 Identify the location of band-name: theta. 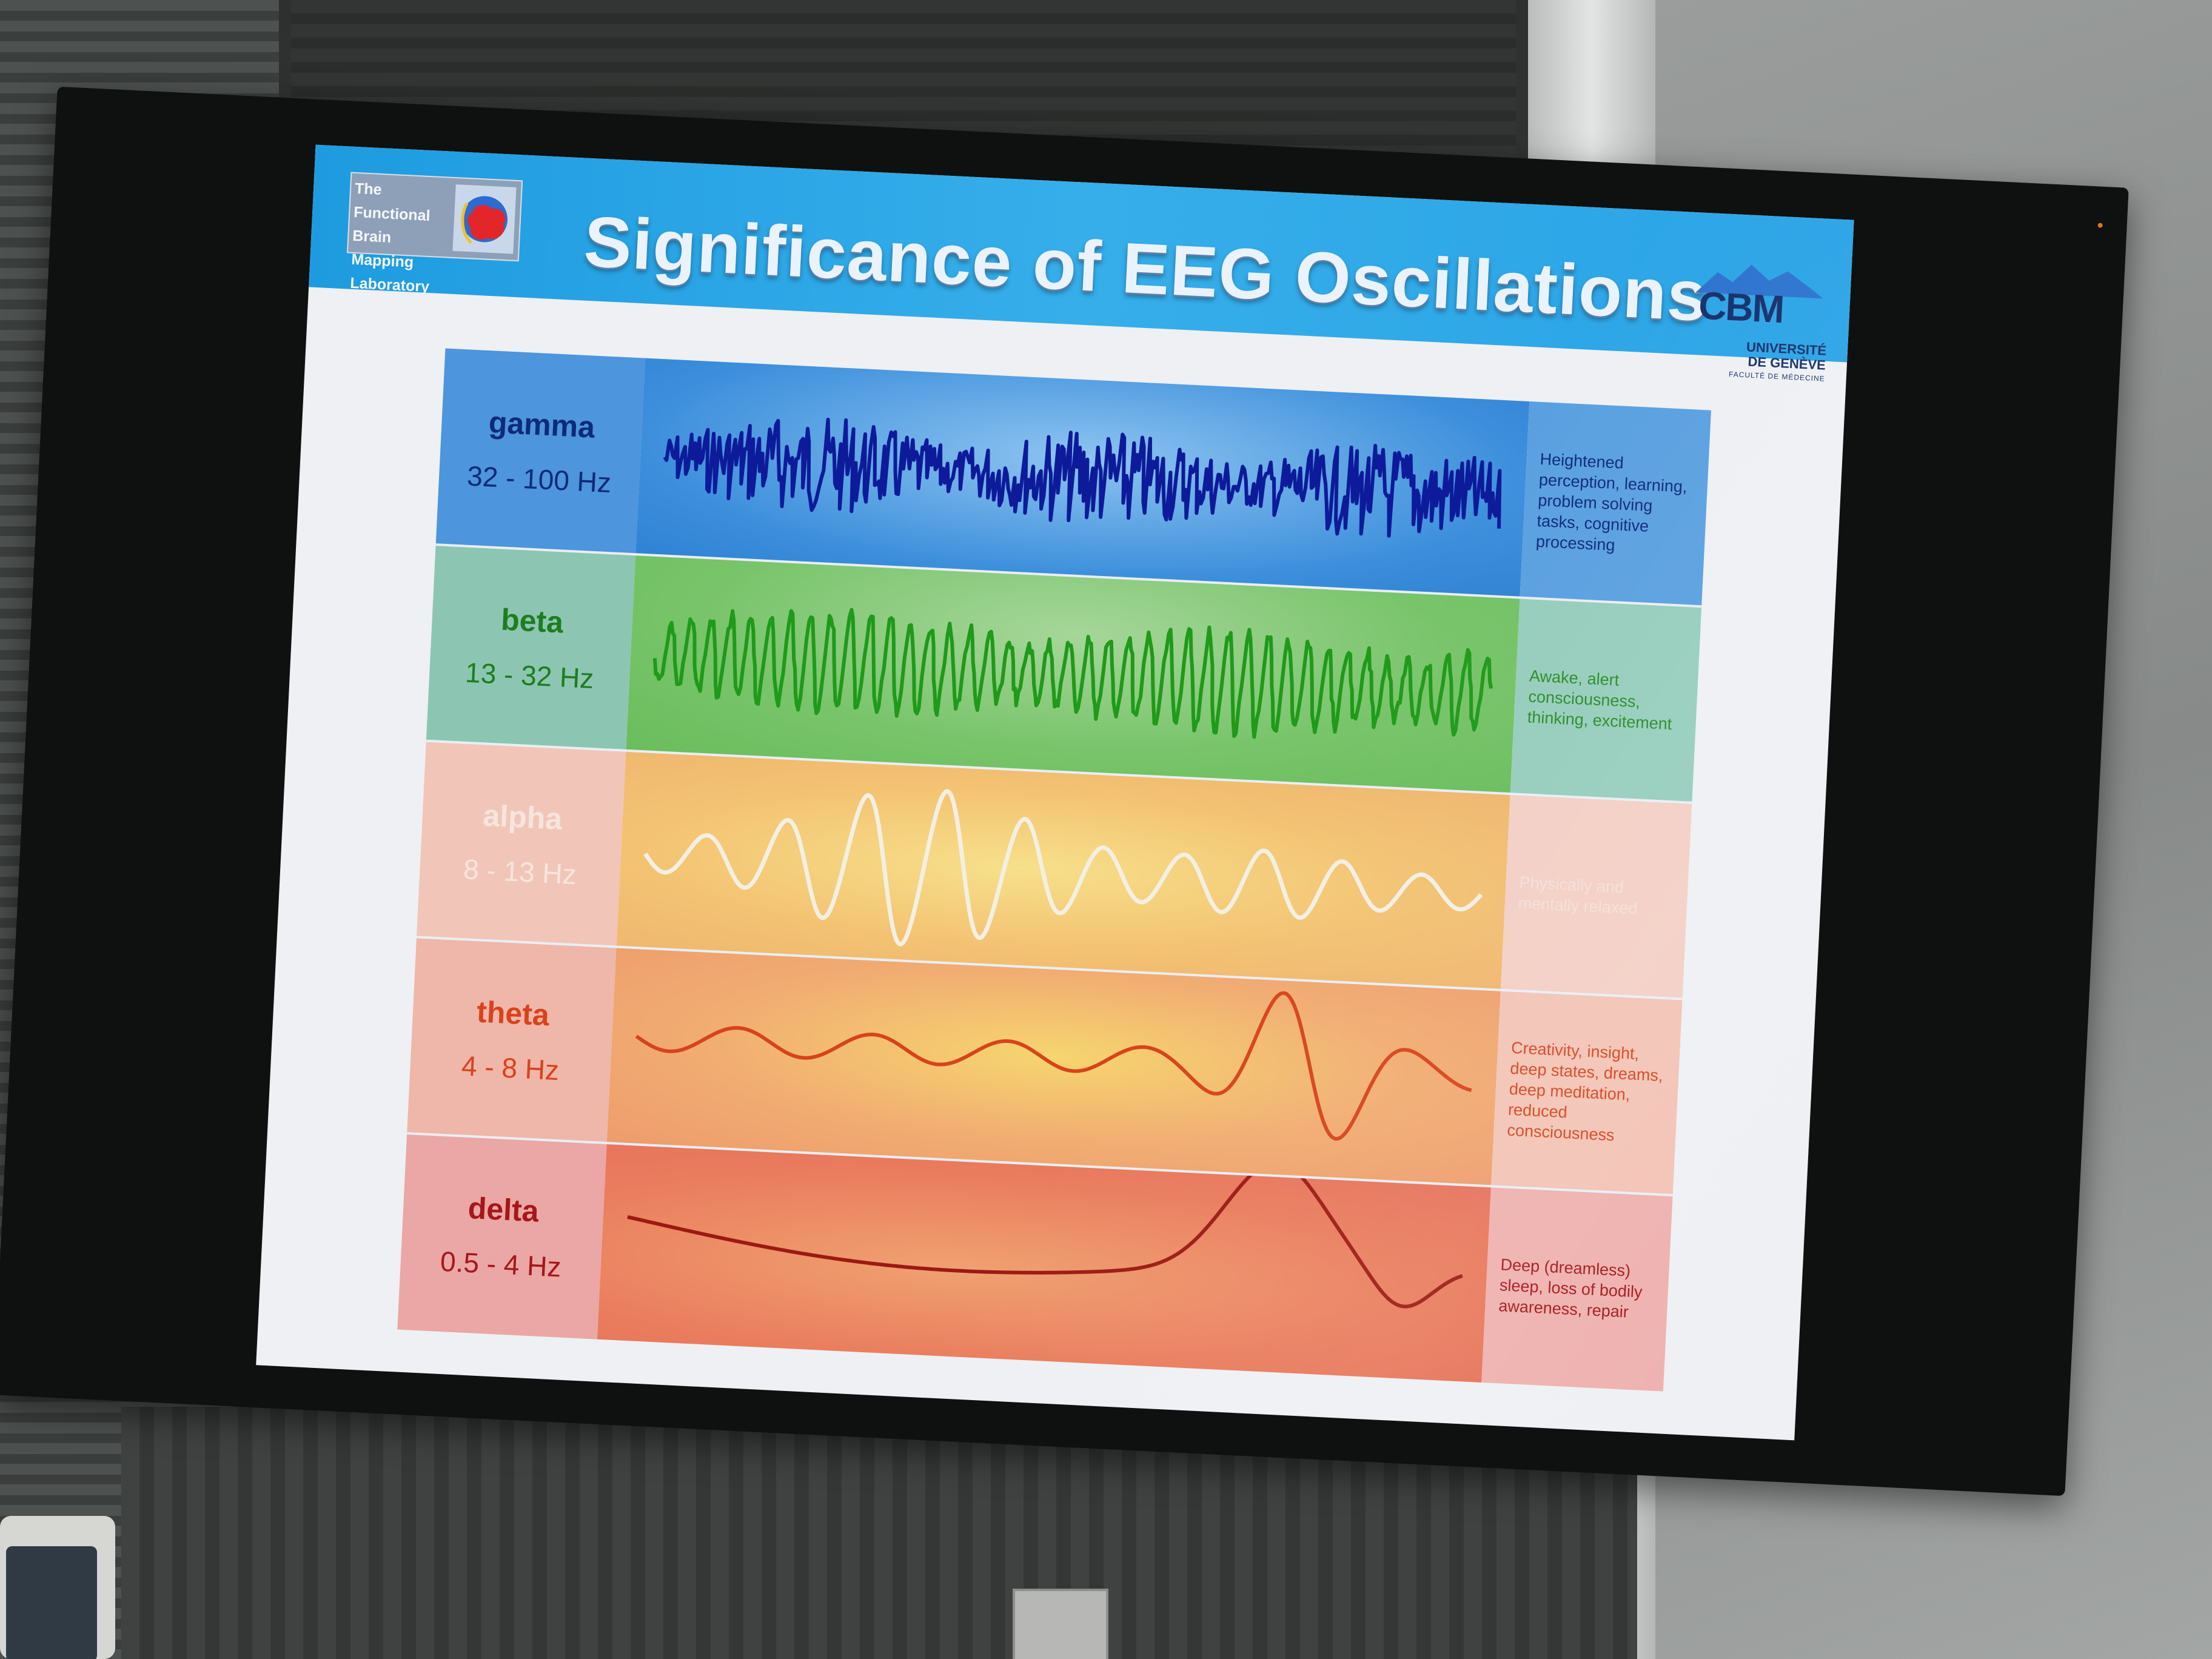
(513, 1013).